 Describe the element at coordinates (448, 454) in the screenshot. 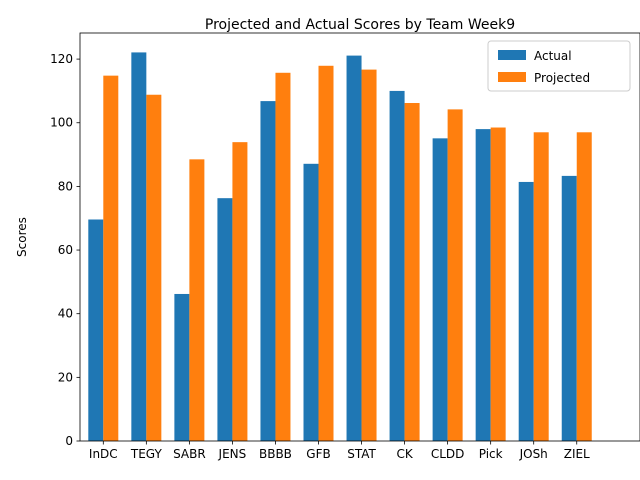

I see `x-tick-label: CLDD` at that location.